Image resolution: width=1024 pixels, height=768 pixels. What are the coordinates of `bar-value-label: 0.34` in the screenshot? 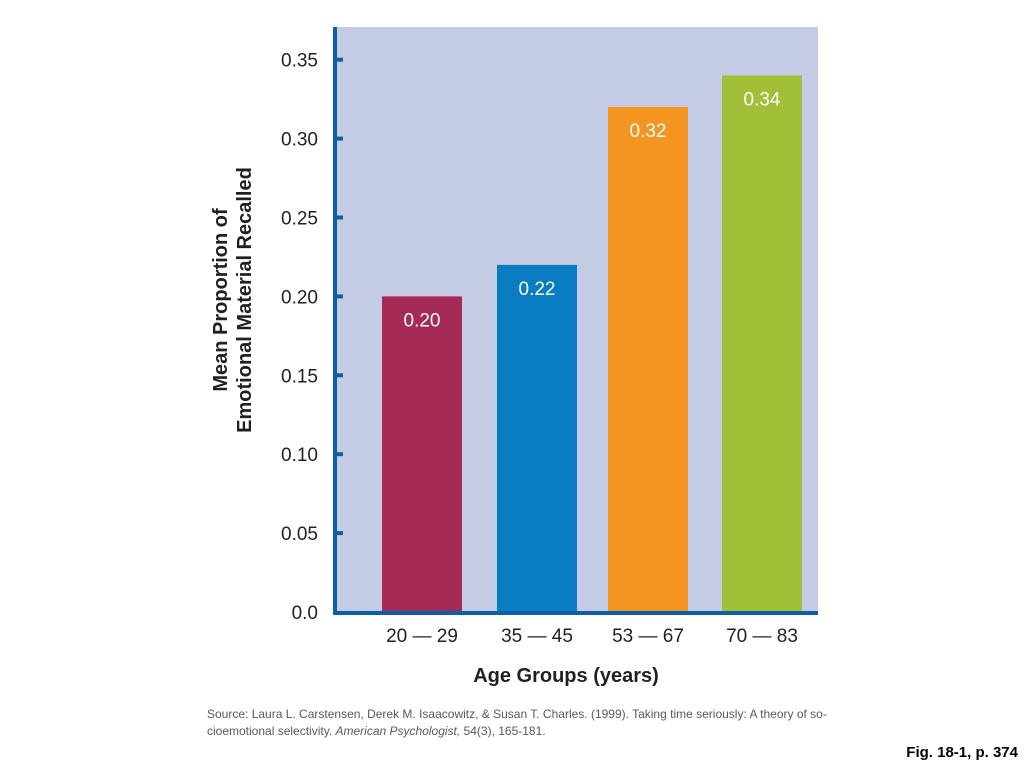 It's located at (762, 99).